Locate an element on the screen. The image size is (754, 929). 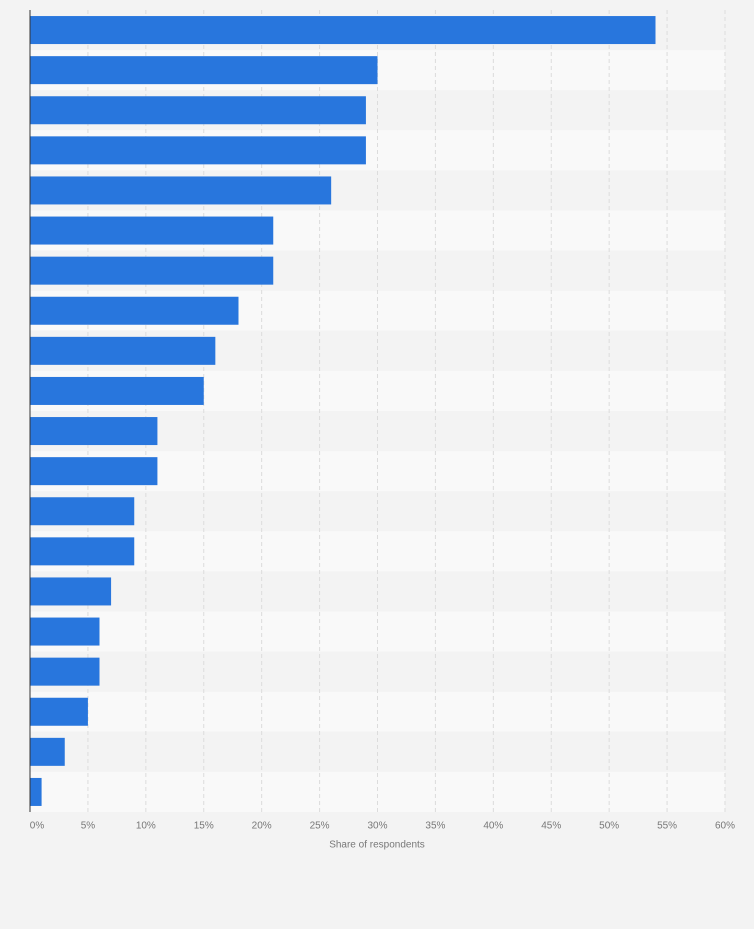
x-tick-label: 50% is located at coordinates (609, 826).